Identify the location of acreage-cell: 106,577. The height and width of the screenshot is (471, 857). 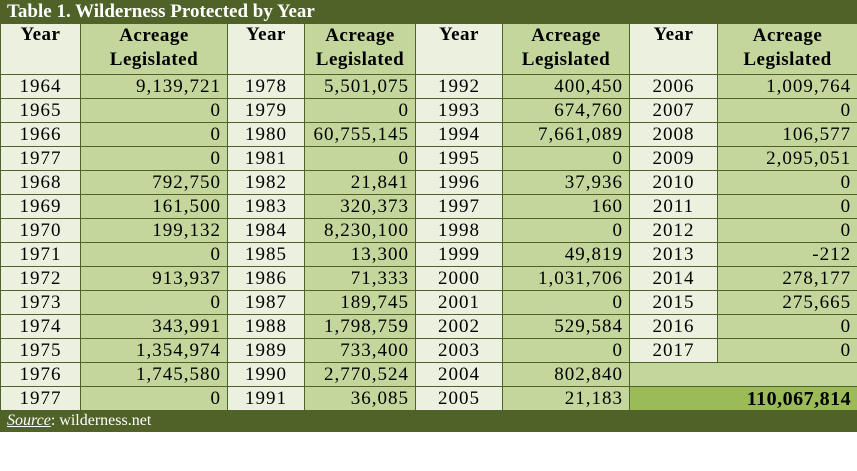
(786, 134).